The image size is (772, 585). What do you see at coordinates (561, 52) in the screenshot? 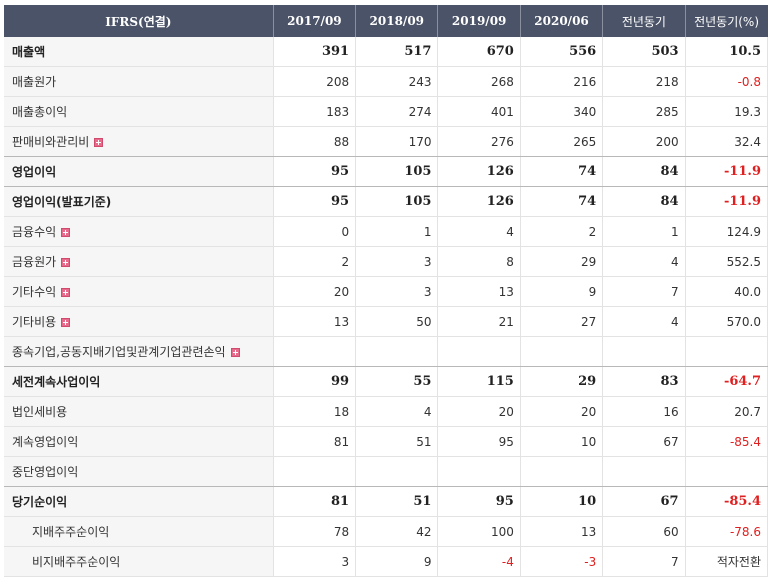
I see `value-cell: 556` at bounding box center [561, 52].